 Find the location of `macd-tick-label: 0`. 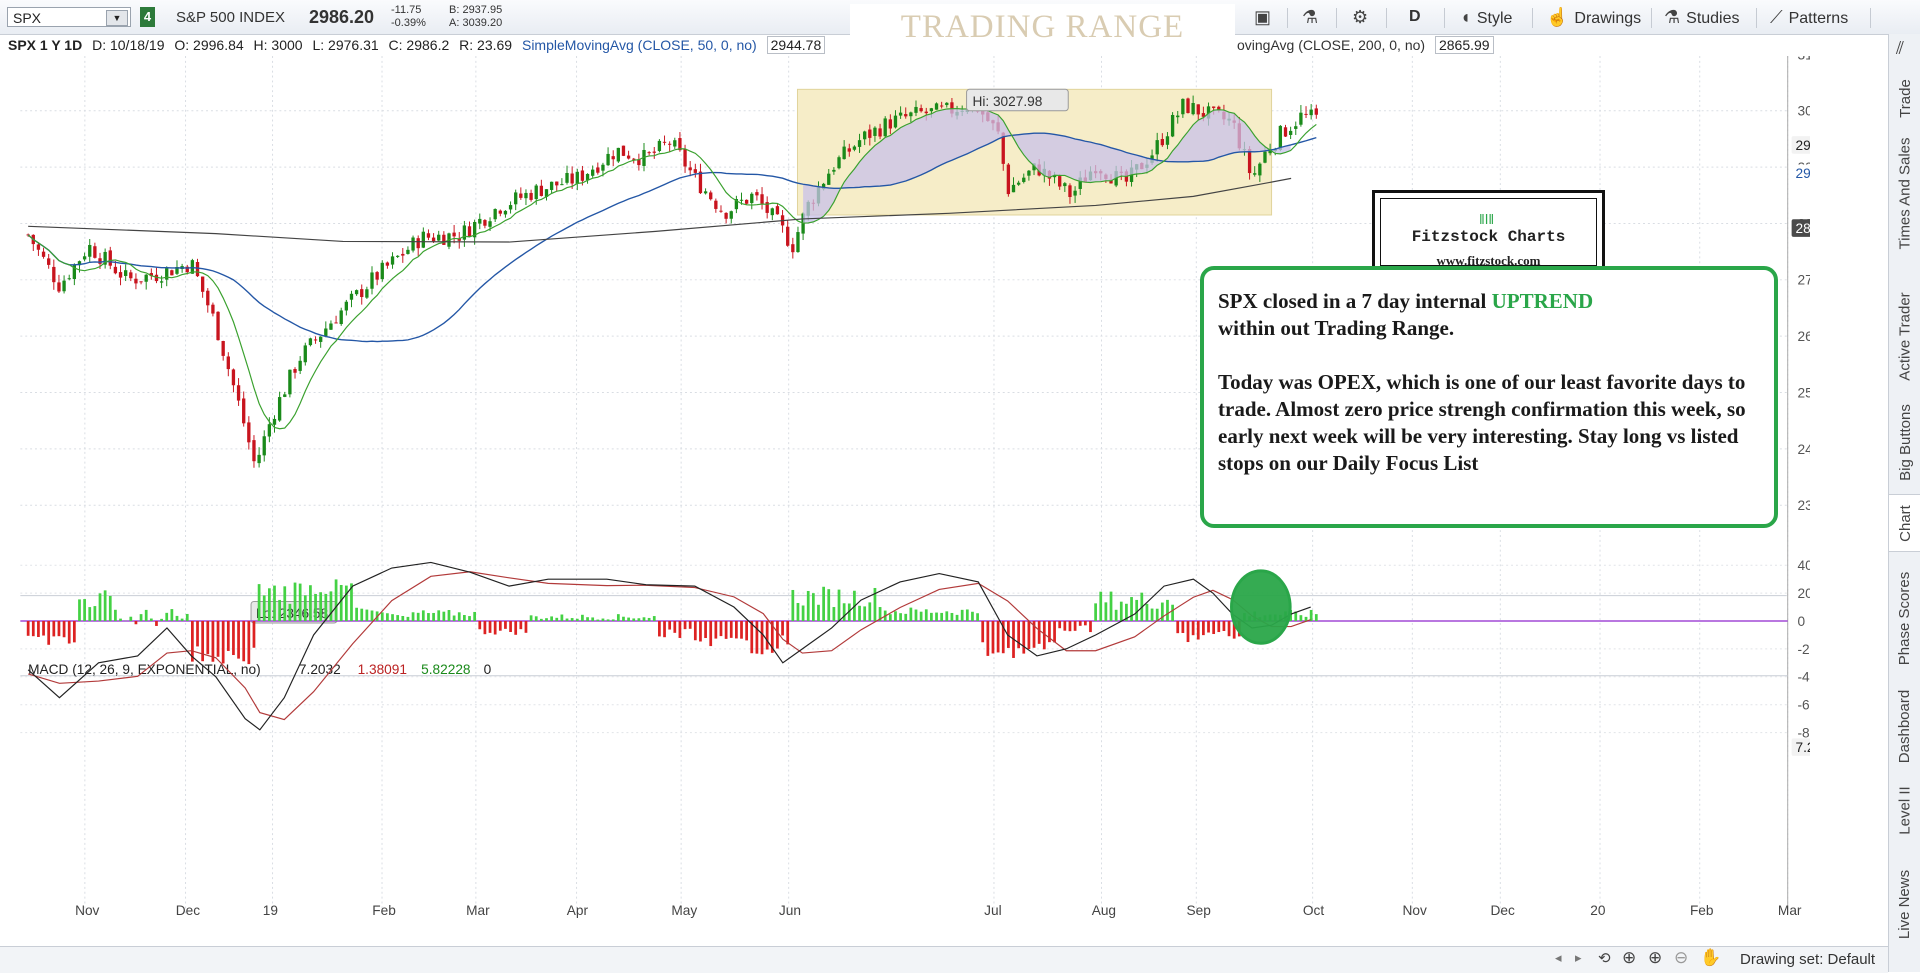

macd-tick-label: 0 is located at coordinates (1801, 621).